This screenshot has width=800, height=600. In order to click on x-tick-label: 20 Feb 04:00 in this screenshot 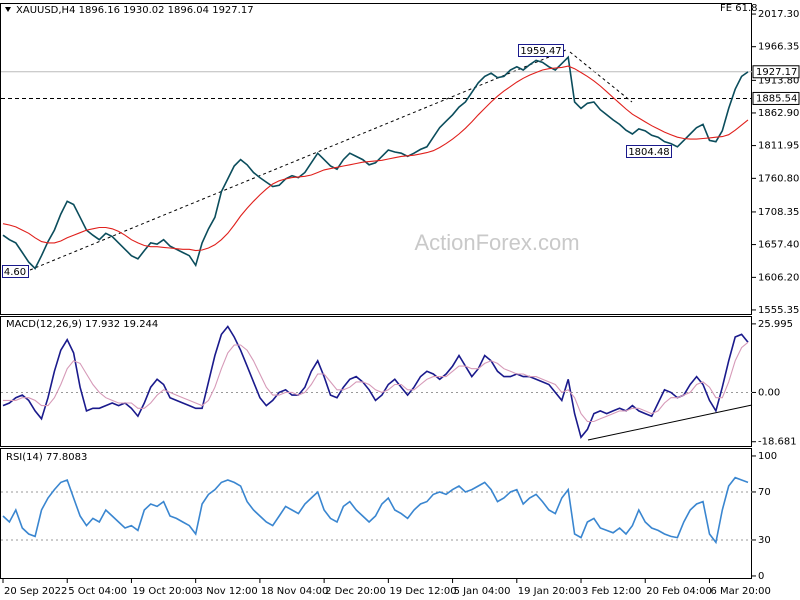, I will do `click(679, 591)`.